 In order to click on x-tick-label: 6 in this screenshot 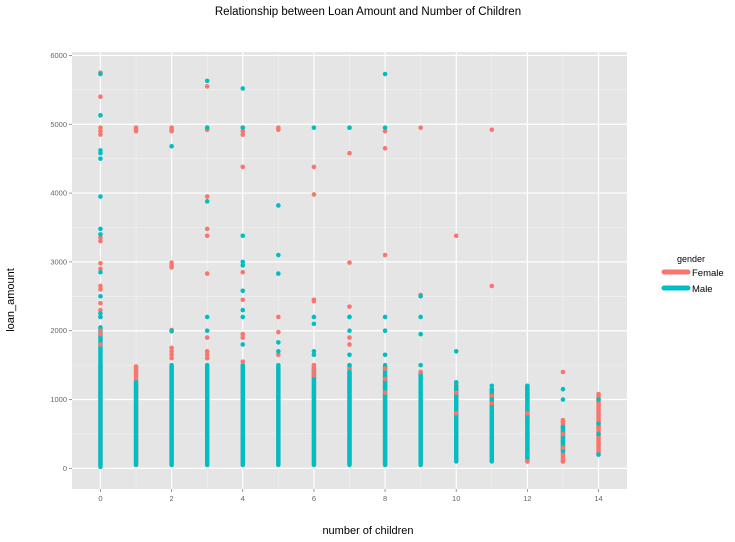, I will do `click(314, 498)`.